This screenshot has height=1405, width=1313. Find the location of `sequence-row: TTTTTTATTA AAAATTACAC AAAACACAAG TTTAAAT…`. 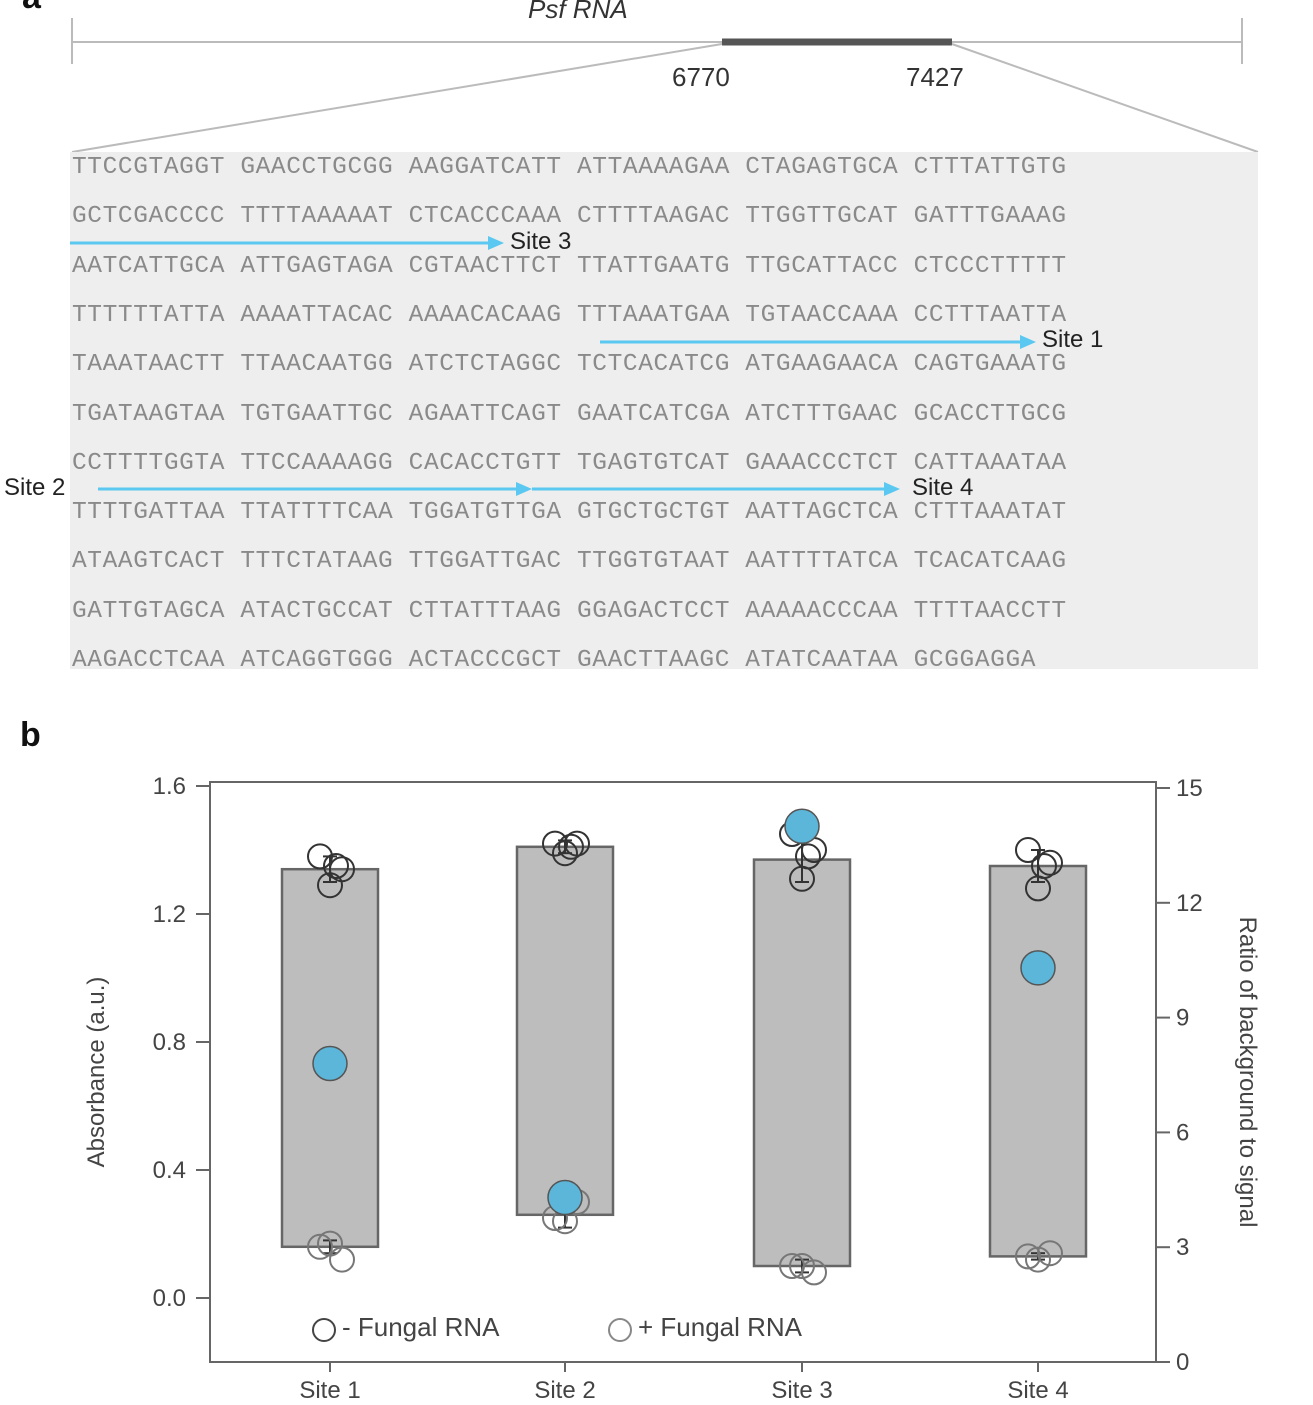

sequence-row: TTTTTTATTA AAAATTACAC AAAACACAAG TTTAAAT… is located at coordinates (569, 315).